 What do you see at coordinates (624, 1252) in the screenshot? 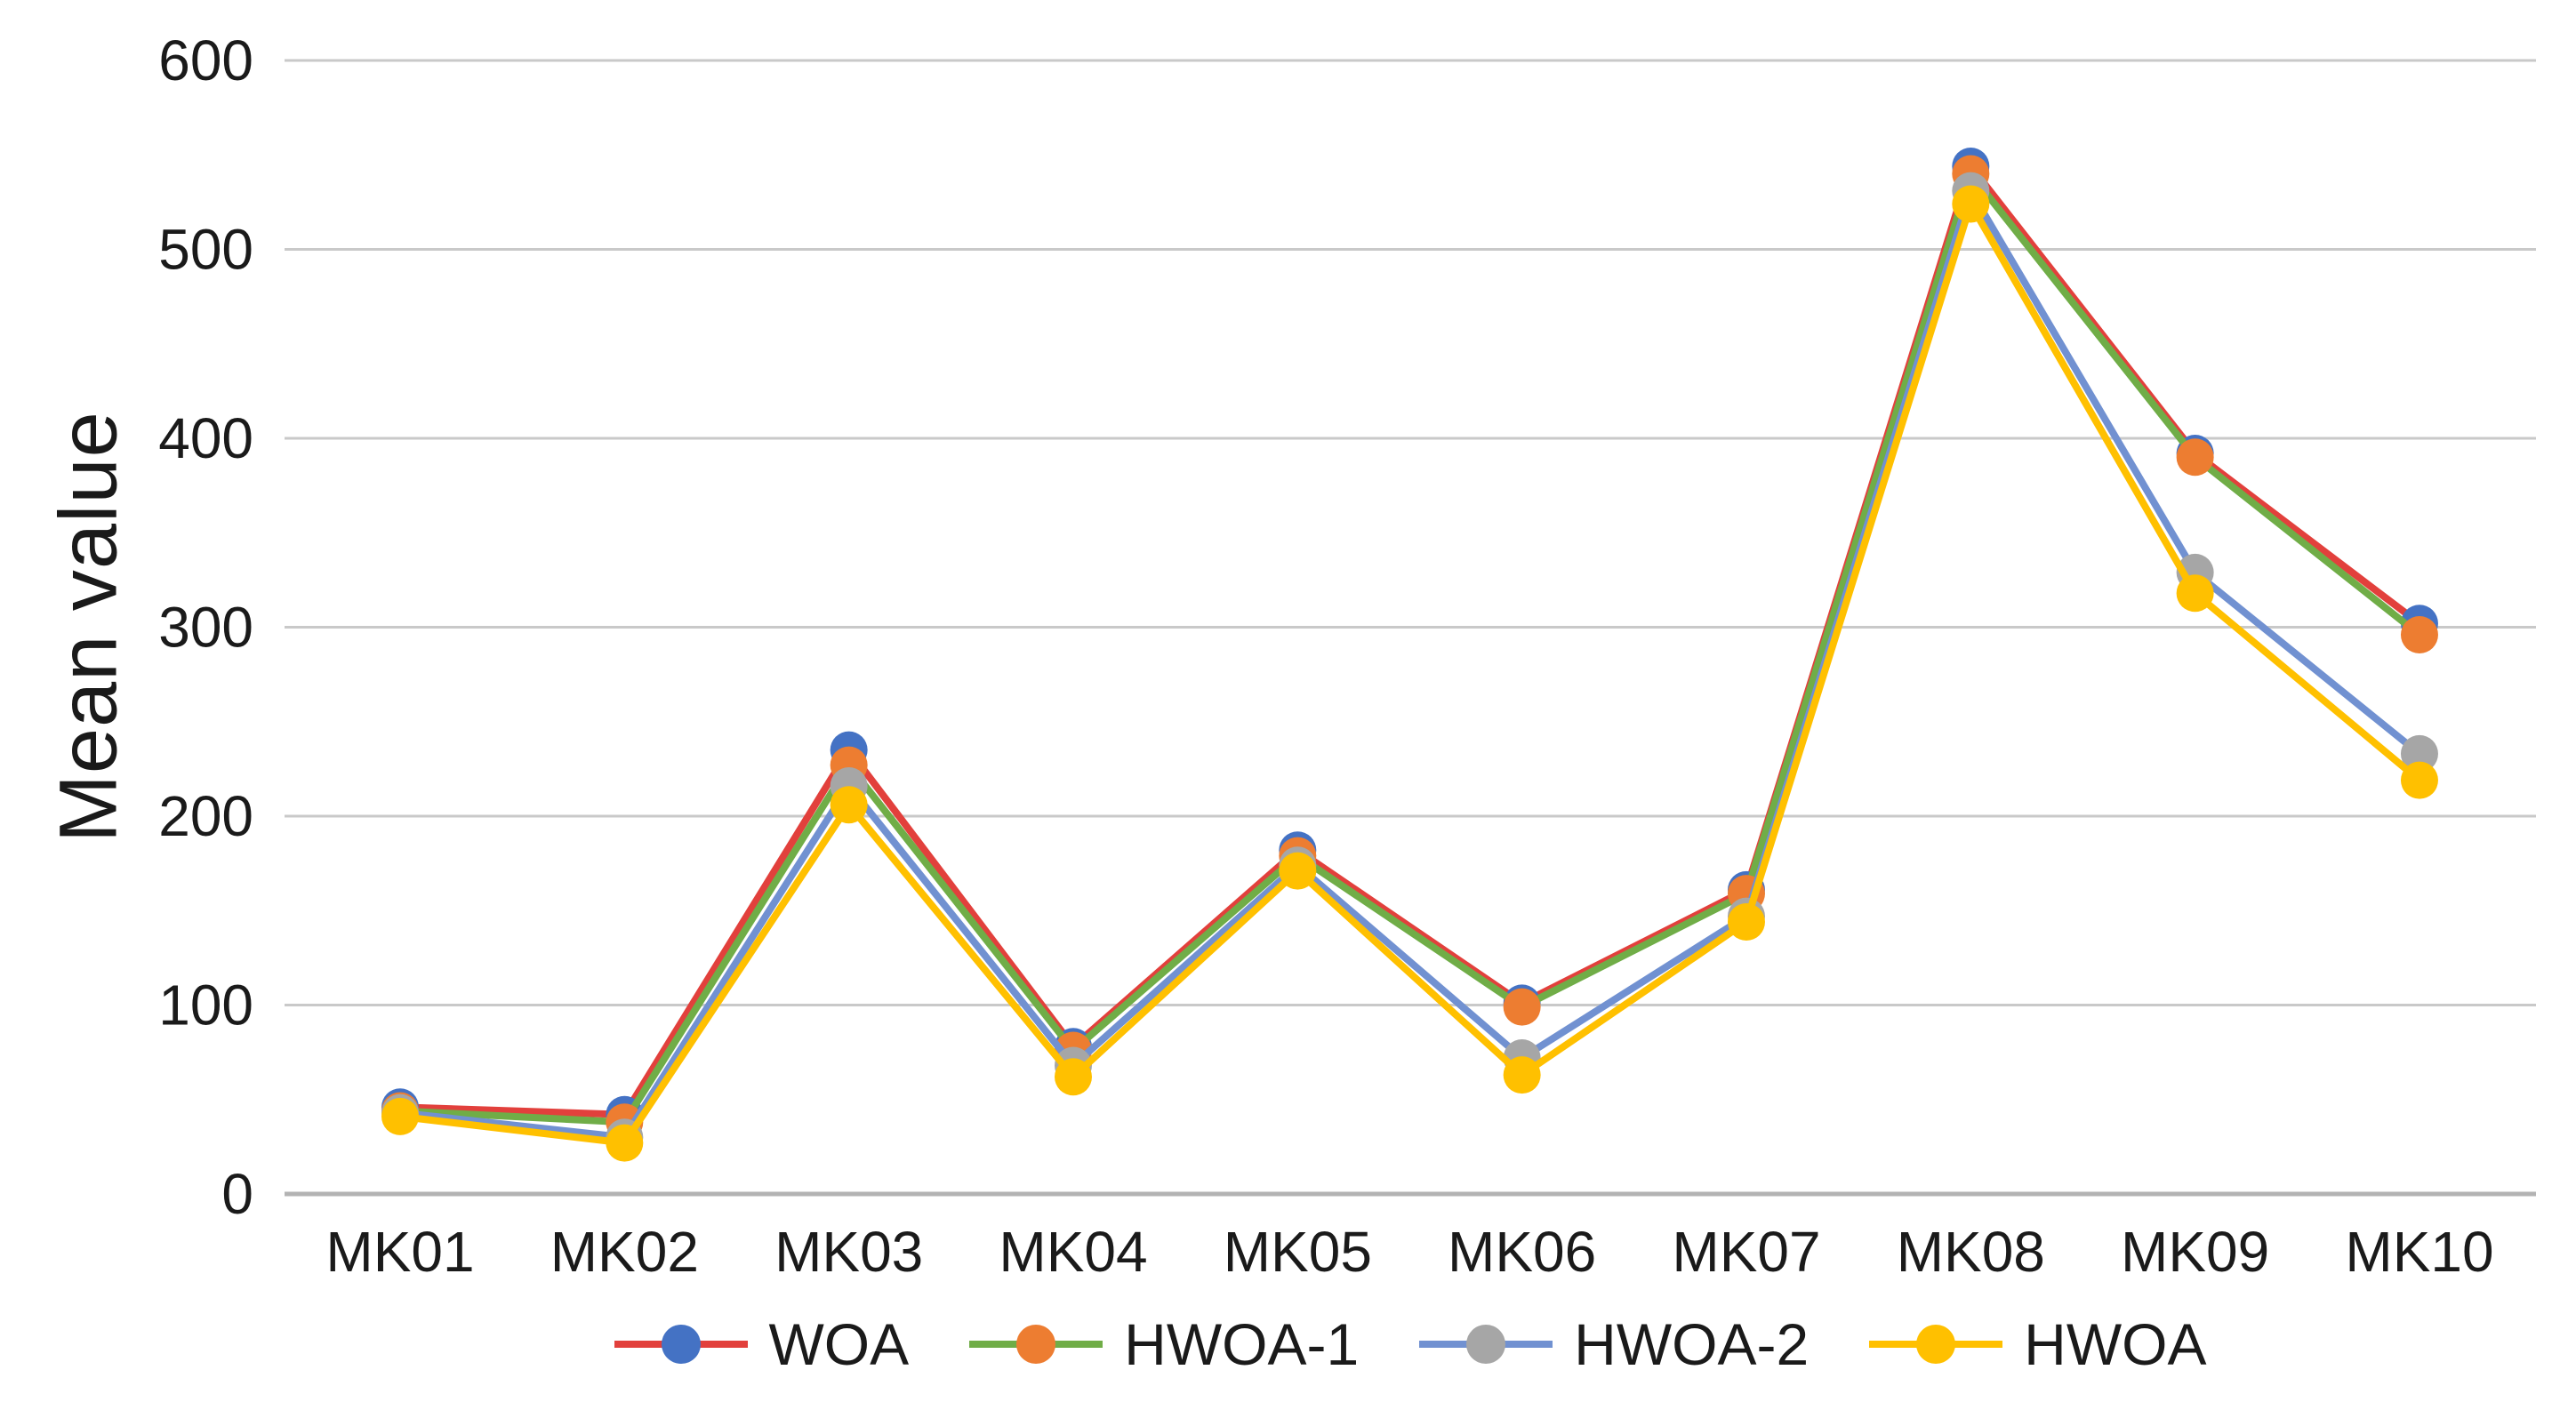
I see `x-axis-category-label: MK02` at bounding box center [624, 1252].